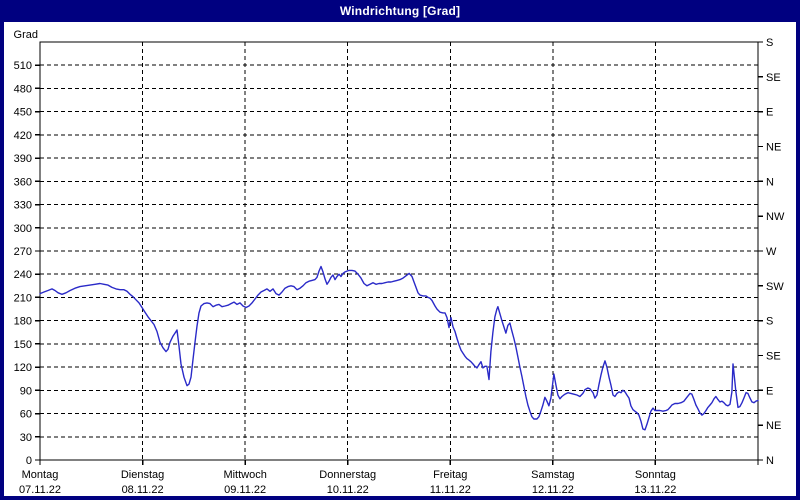  Describe the element at coordinates (23, 322) in the screenshot. I see `y-axis-tick-label: 180` at that location.